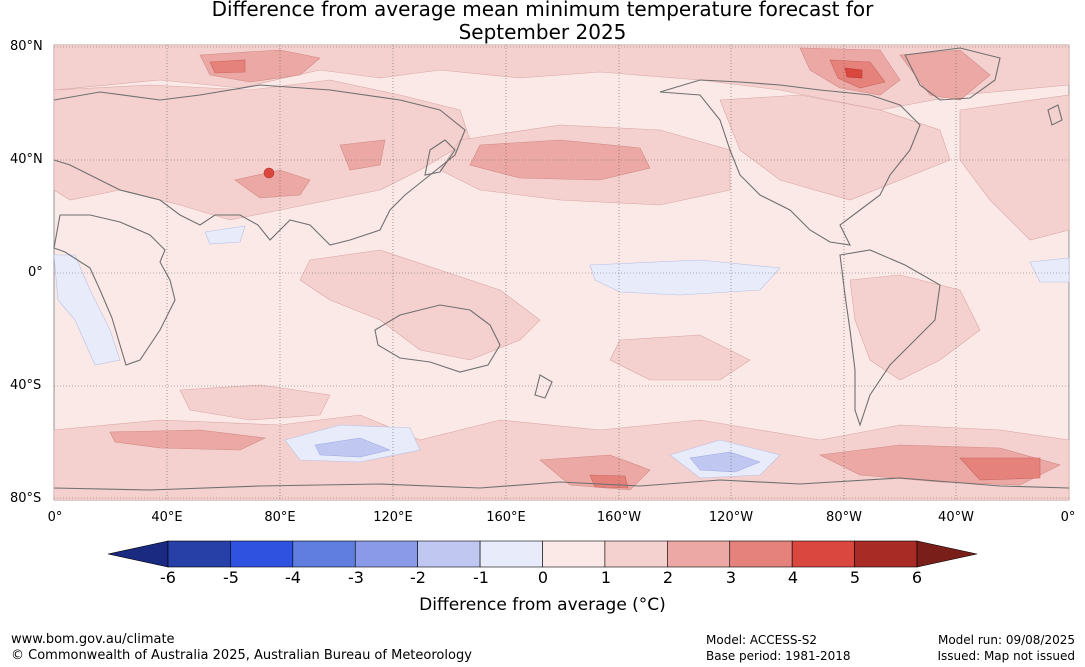 Image resolution: width=1085 pixels, height=667 pixels. I want to click on lon-label-120w: 120°W, so click(731, 517).